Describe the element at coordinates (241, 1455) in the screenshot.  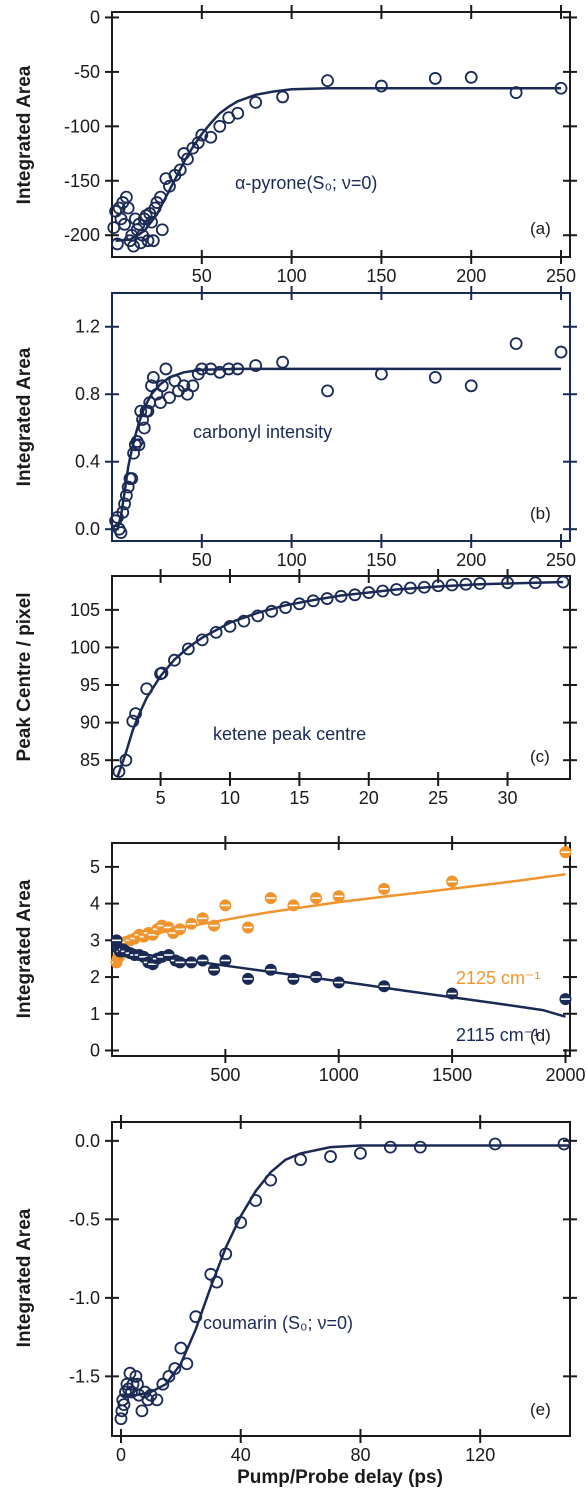
I see `x-tick-label: 40` at that location.